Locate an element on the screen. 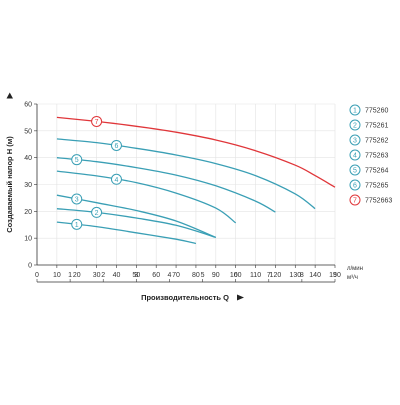 The height and width of the screenshot is (405, 400). x-tick-label: 40 is located at coordinates (117, 275).